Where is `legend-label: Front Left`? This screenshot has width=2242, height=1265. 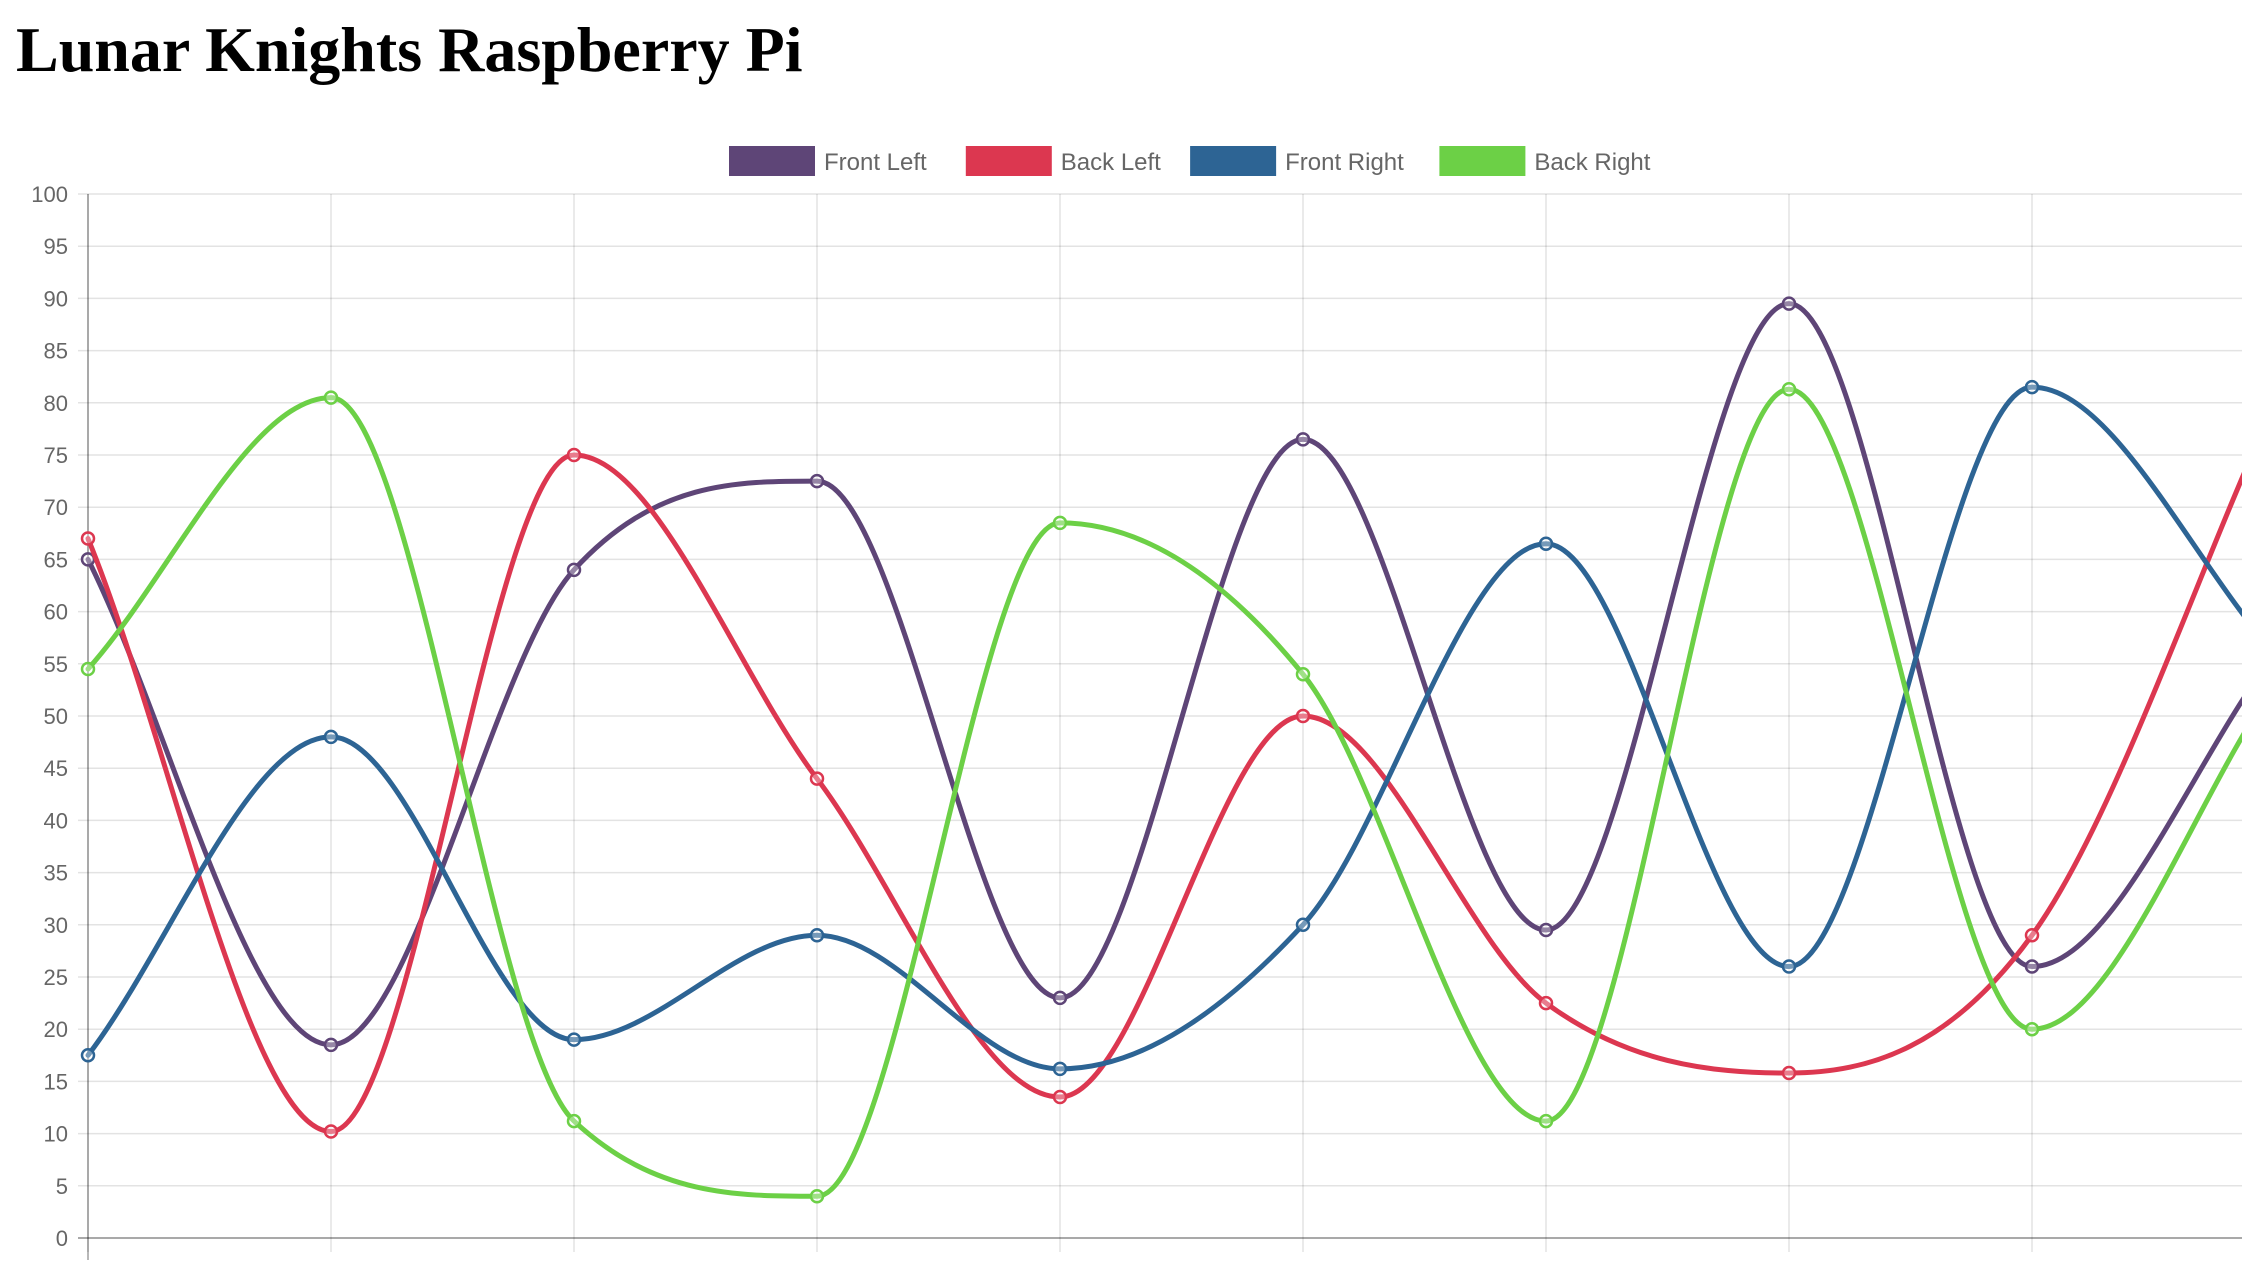 legend-label: Front Left is located at coordinates (875, 162).